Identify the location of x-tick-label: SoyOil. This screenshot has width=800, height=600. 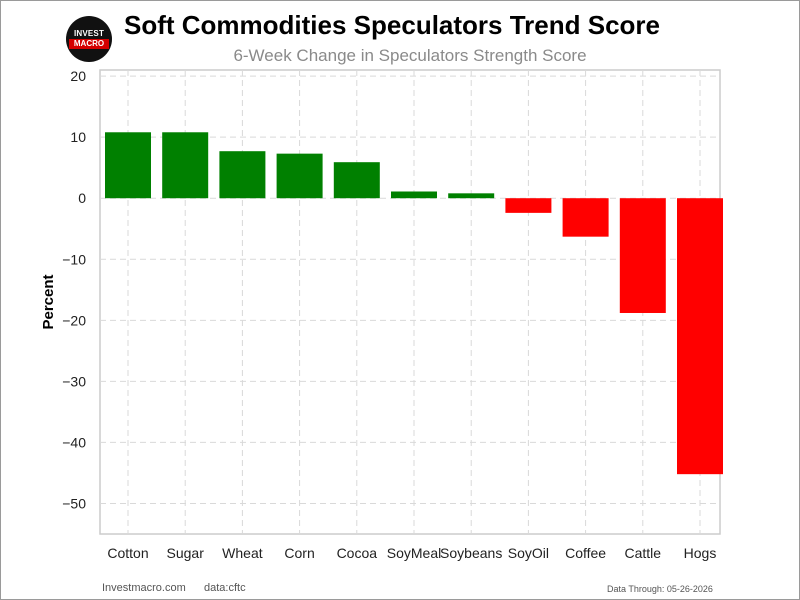
(528, 553).